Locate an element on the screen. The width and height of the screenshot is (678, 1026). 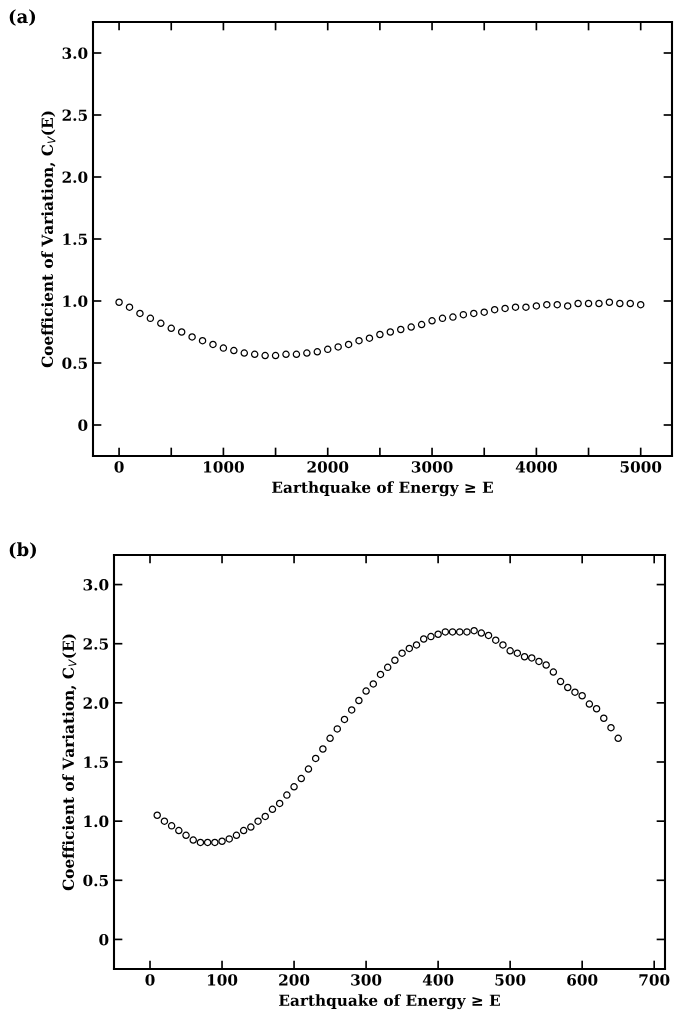
x-tick-label: 500 is located at coordinates (510, 980).